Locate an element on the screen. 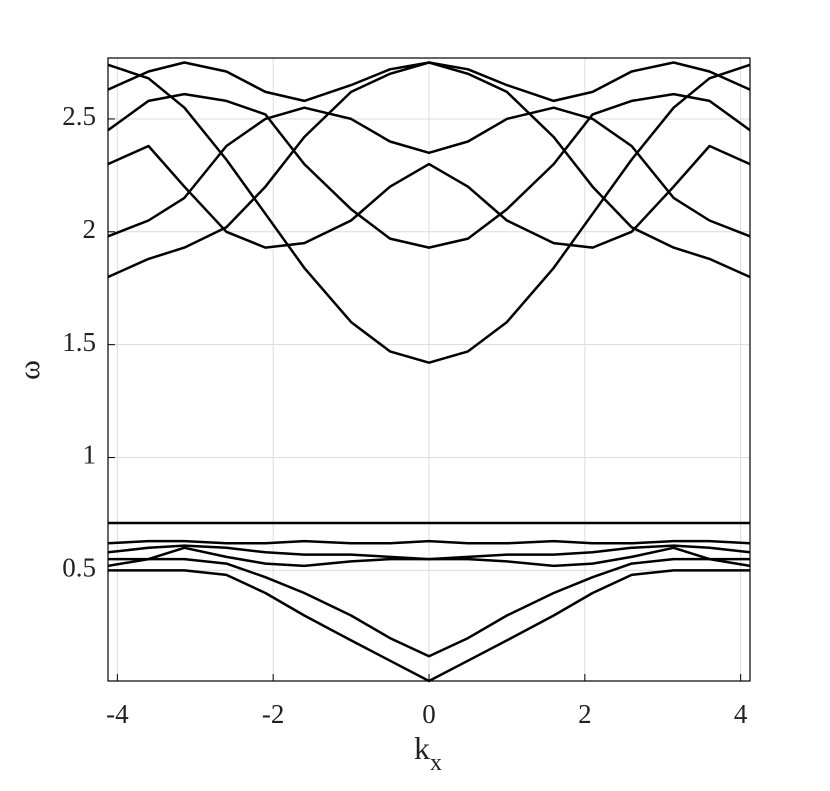 The image size is (830, 791). x-tick-label: 2 is located at coordinates (585, 714).